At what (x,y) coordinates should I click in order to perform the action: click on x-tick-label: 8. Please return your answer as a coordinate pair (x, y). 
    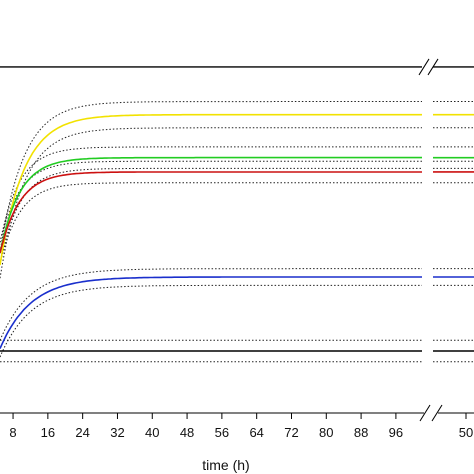
    Looking at the image, I should click on (12, 432).